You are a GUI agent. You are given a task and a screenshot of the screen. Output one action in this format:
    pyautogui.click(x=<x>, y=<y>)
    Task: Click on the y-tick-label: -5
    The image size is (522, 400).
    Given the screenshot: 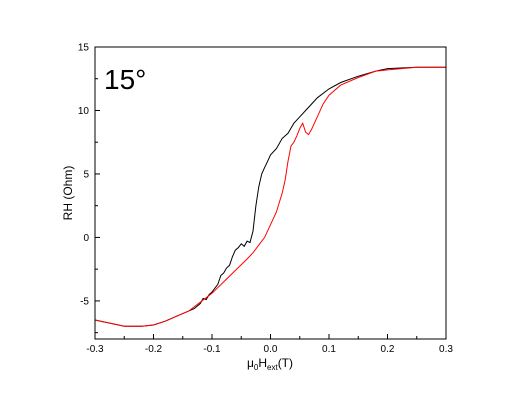 What is the action you would take?
    pyautogui.click(x=84, y=301)
    